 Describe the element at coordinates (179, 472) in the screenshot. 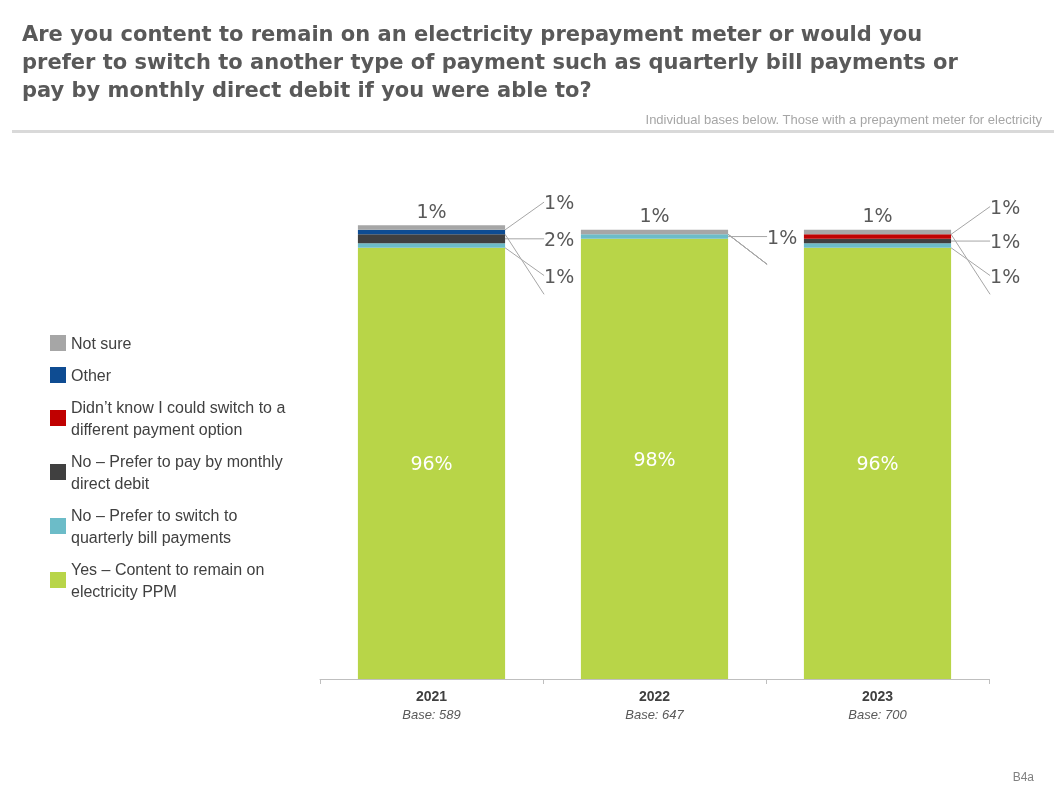

I see `legend-label: No – Prefer to pay by monthly direct debit` at that location.